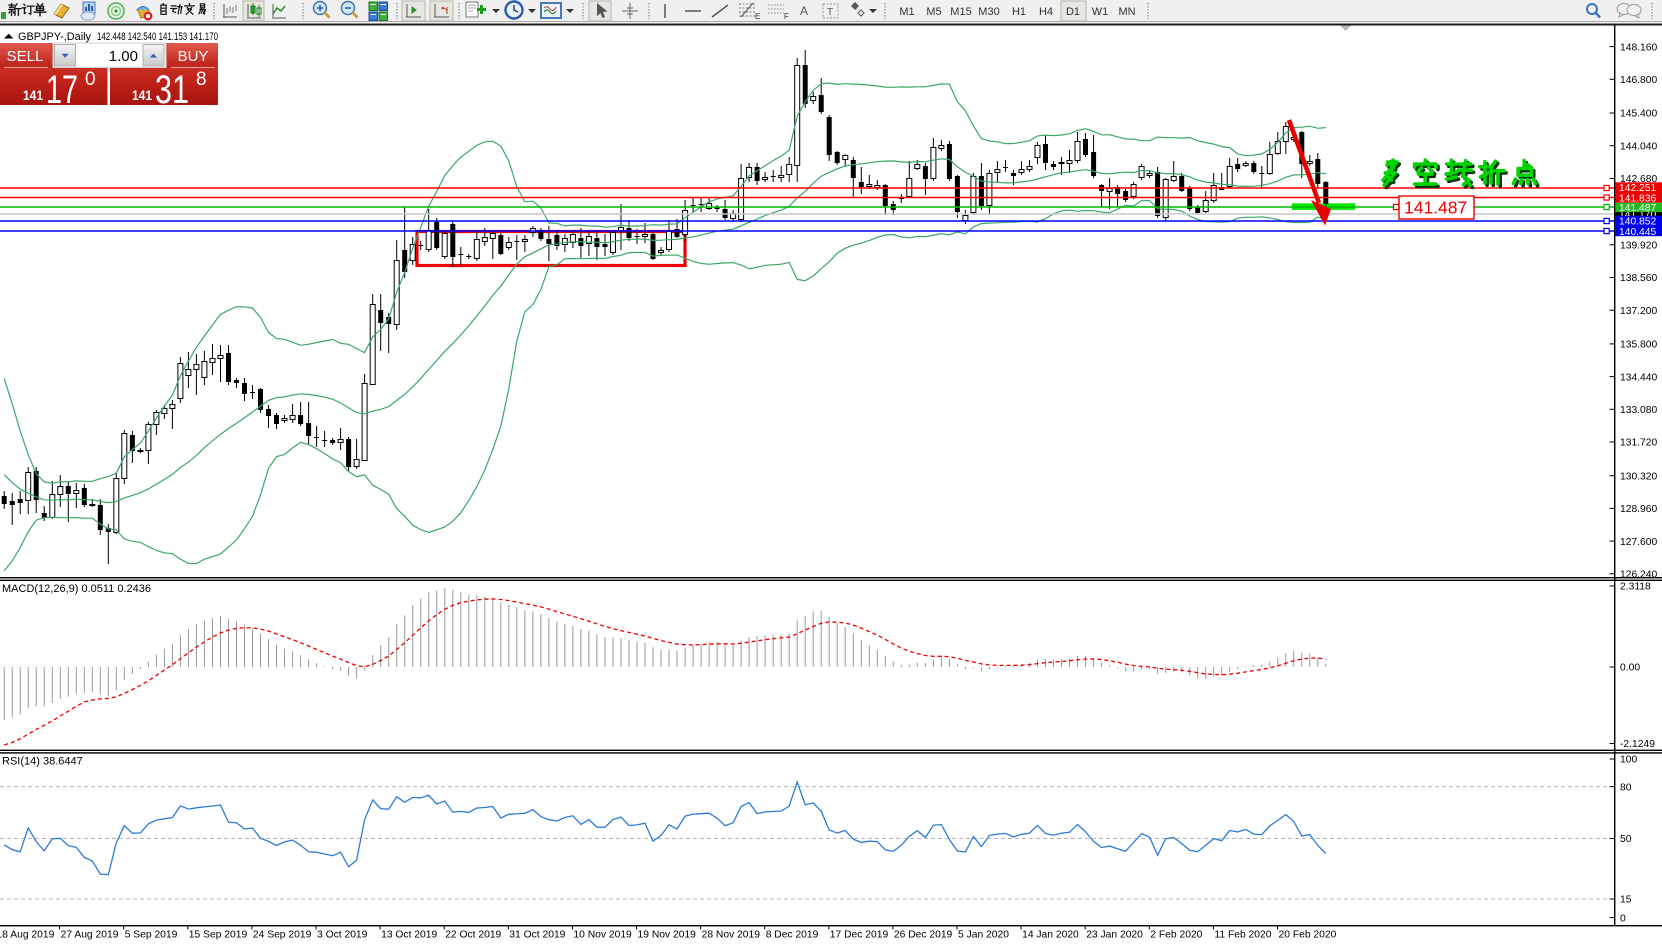  What do you see at coordinates (1626, 787) in the screenshot?
I see `svg-text: 80` at bounding box center [1626, 787].